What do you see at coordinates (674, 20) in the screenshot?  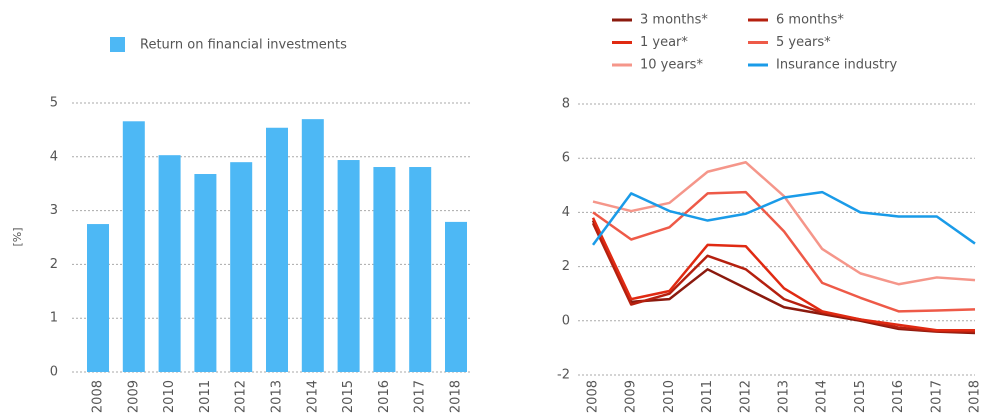 I see `legend-label: 3 months*` at bounding box center [674, 20].